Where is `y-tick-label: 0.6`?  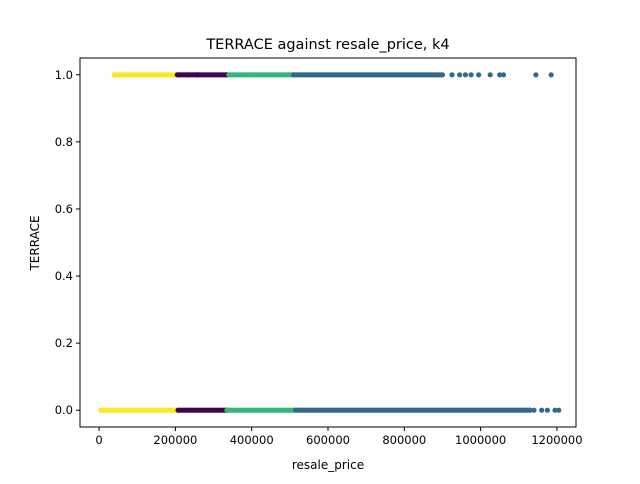
y-tick-label: 0.6 is located at coordinates (64, 209).